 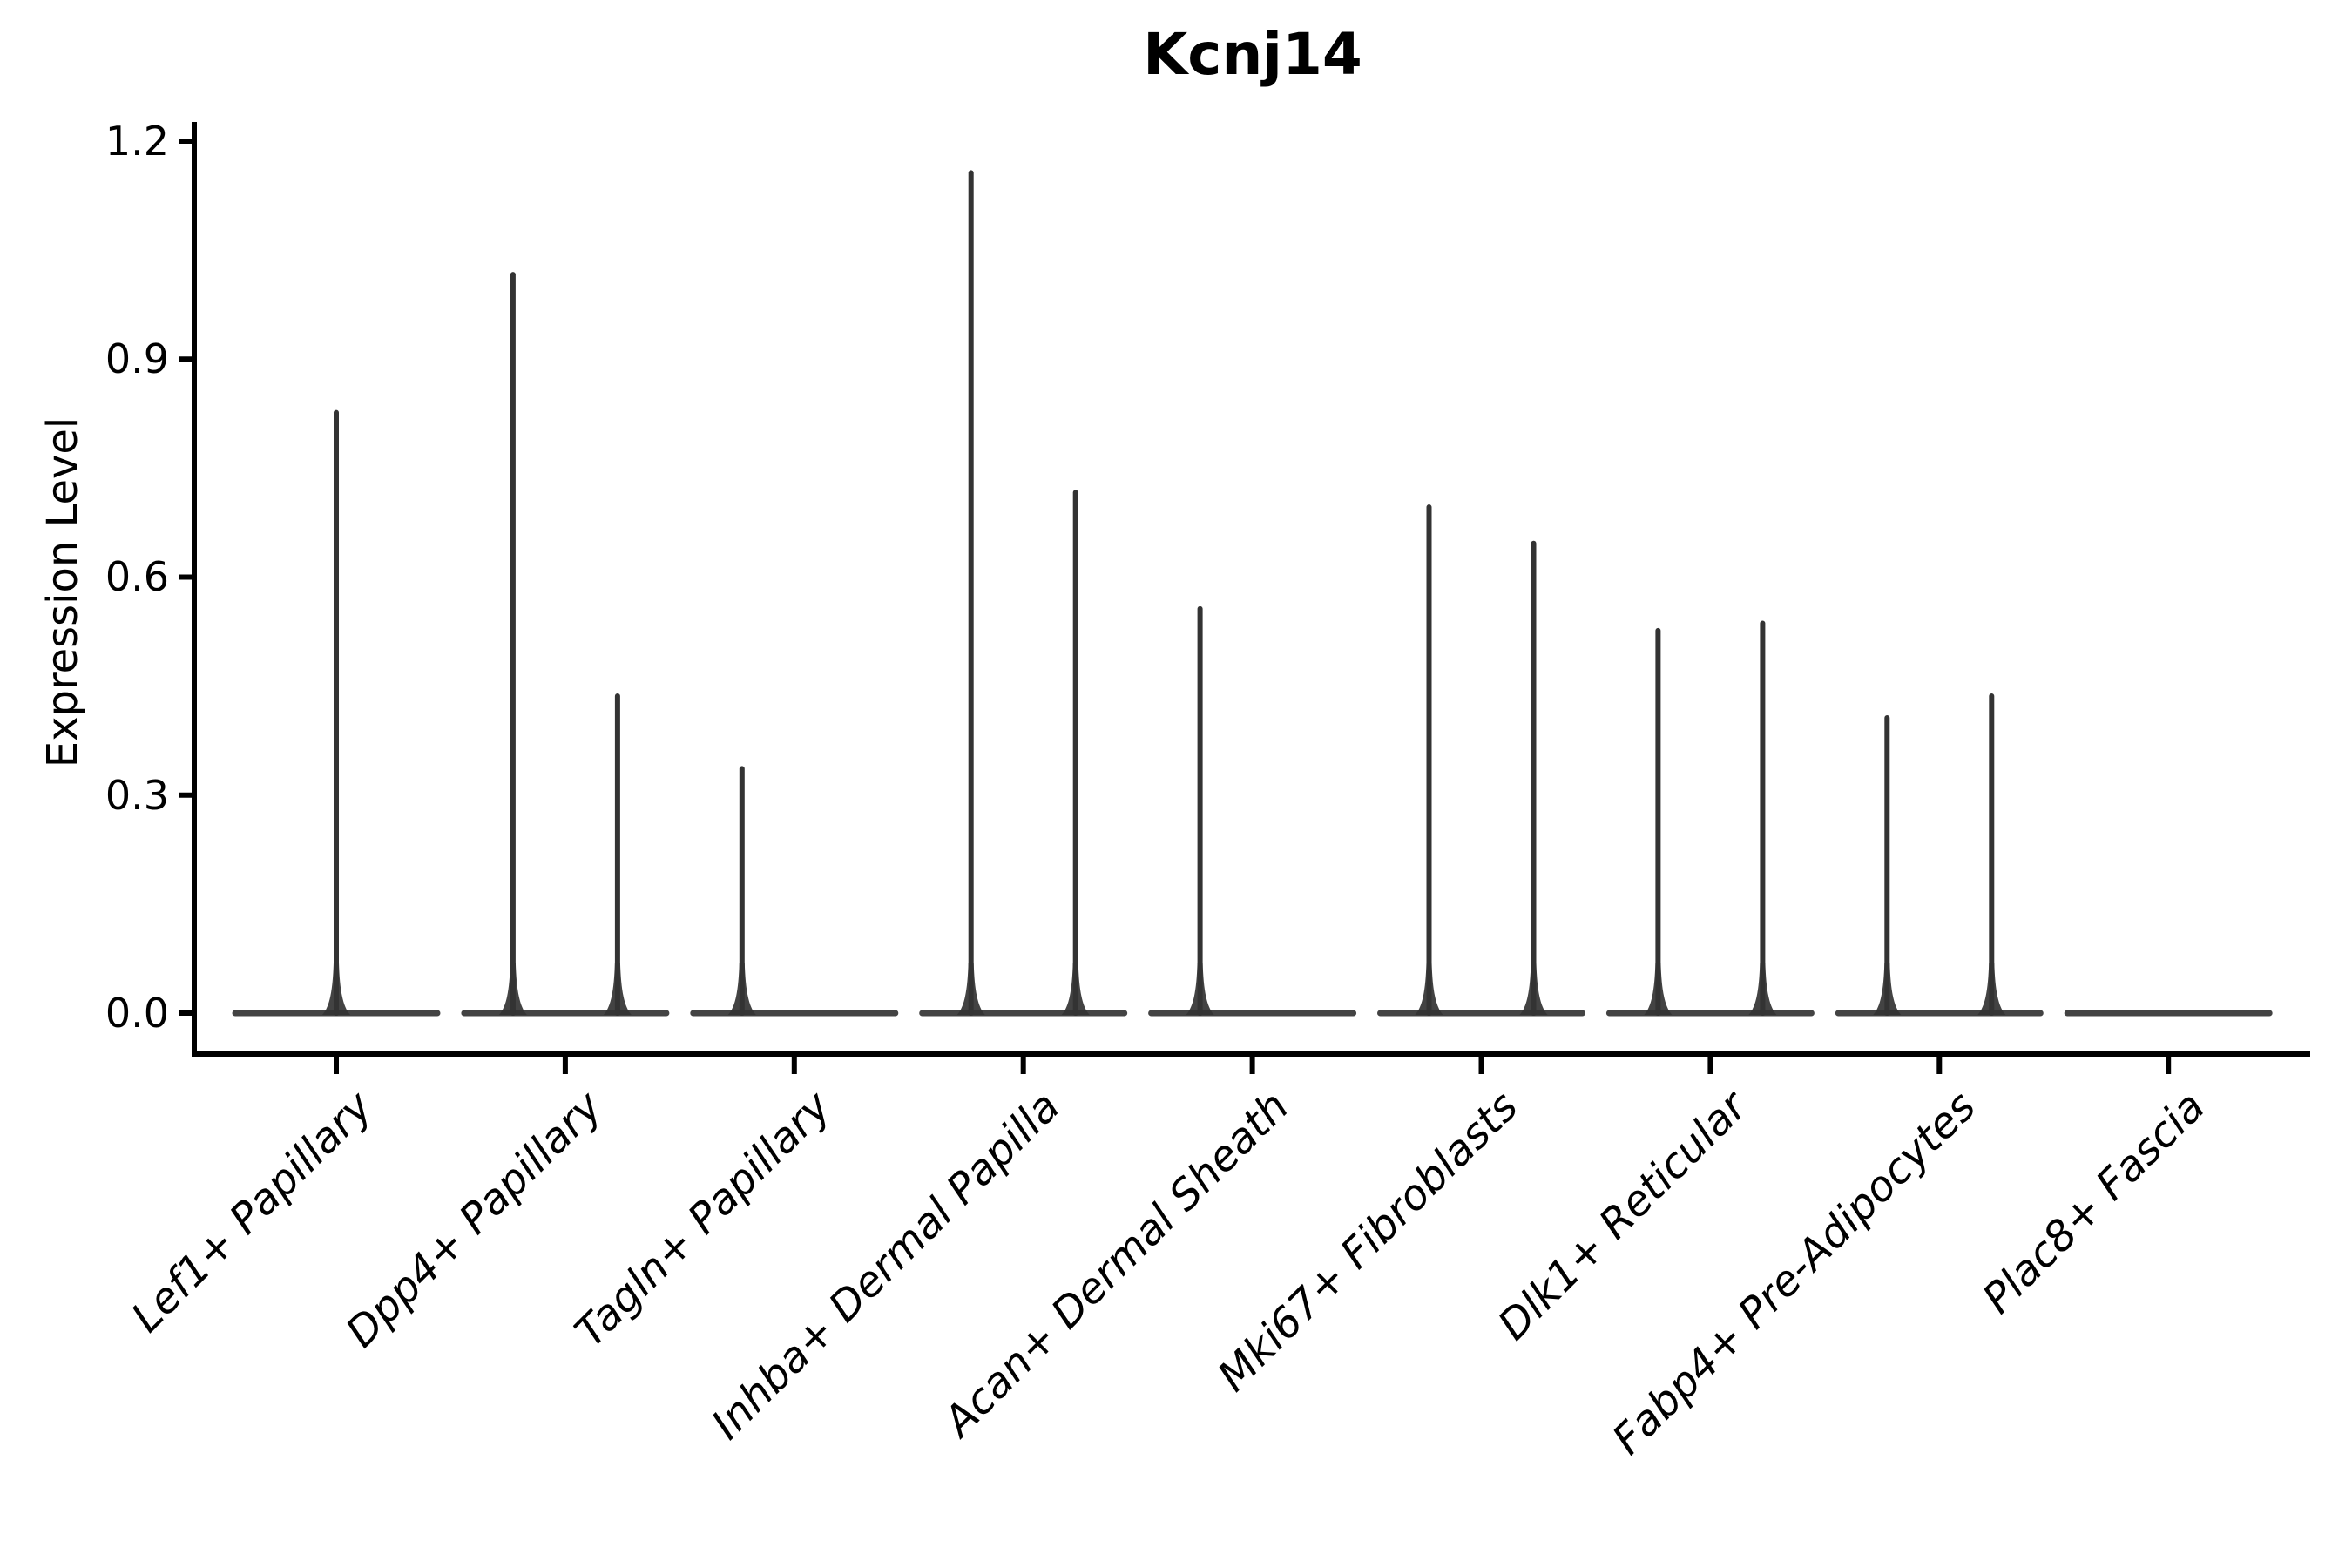 I want to click on y-tick-label: 1.2, so click(x=137, y=141).